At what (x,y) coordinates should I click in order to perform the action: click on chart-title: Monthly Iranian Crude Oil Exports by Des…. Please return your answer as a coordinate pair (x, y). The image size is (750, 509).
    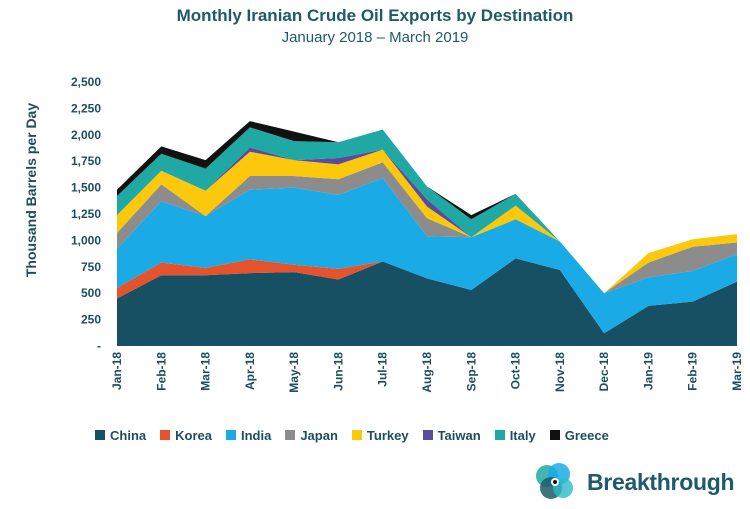
    Looking at the image, I should click on (375, 15).